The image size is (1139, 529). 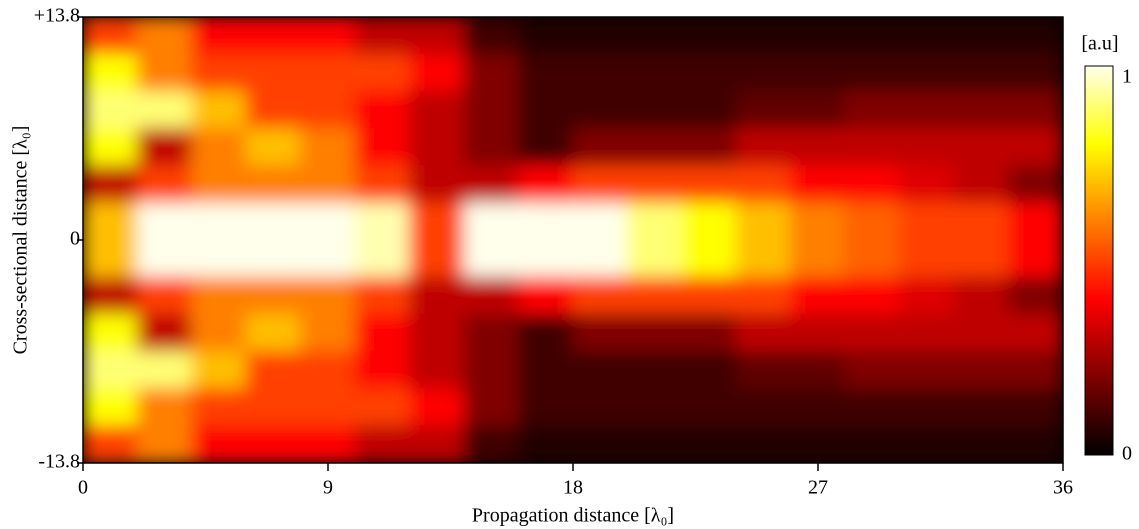 I want to click on x-axis-title: Propagation distance [λ₀], so click(x=573, y=516).